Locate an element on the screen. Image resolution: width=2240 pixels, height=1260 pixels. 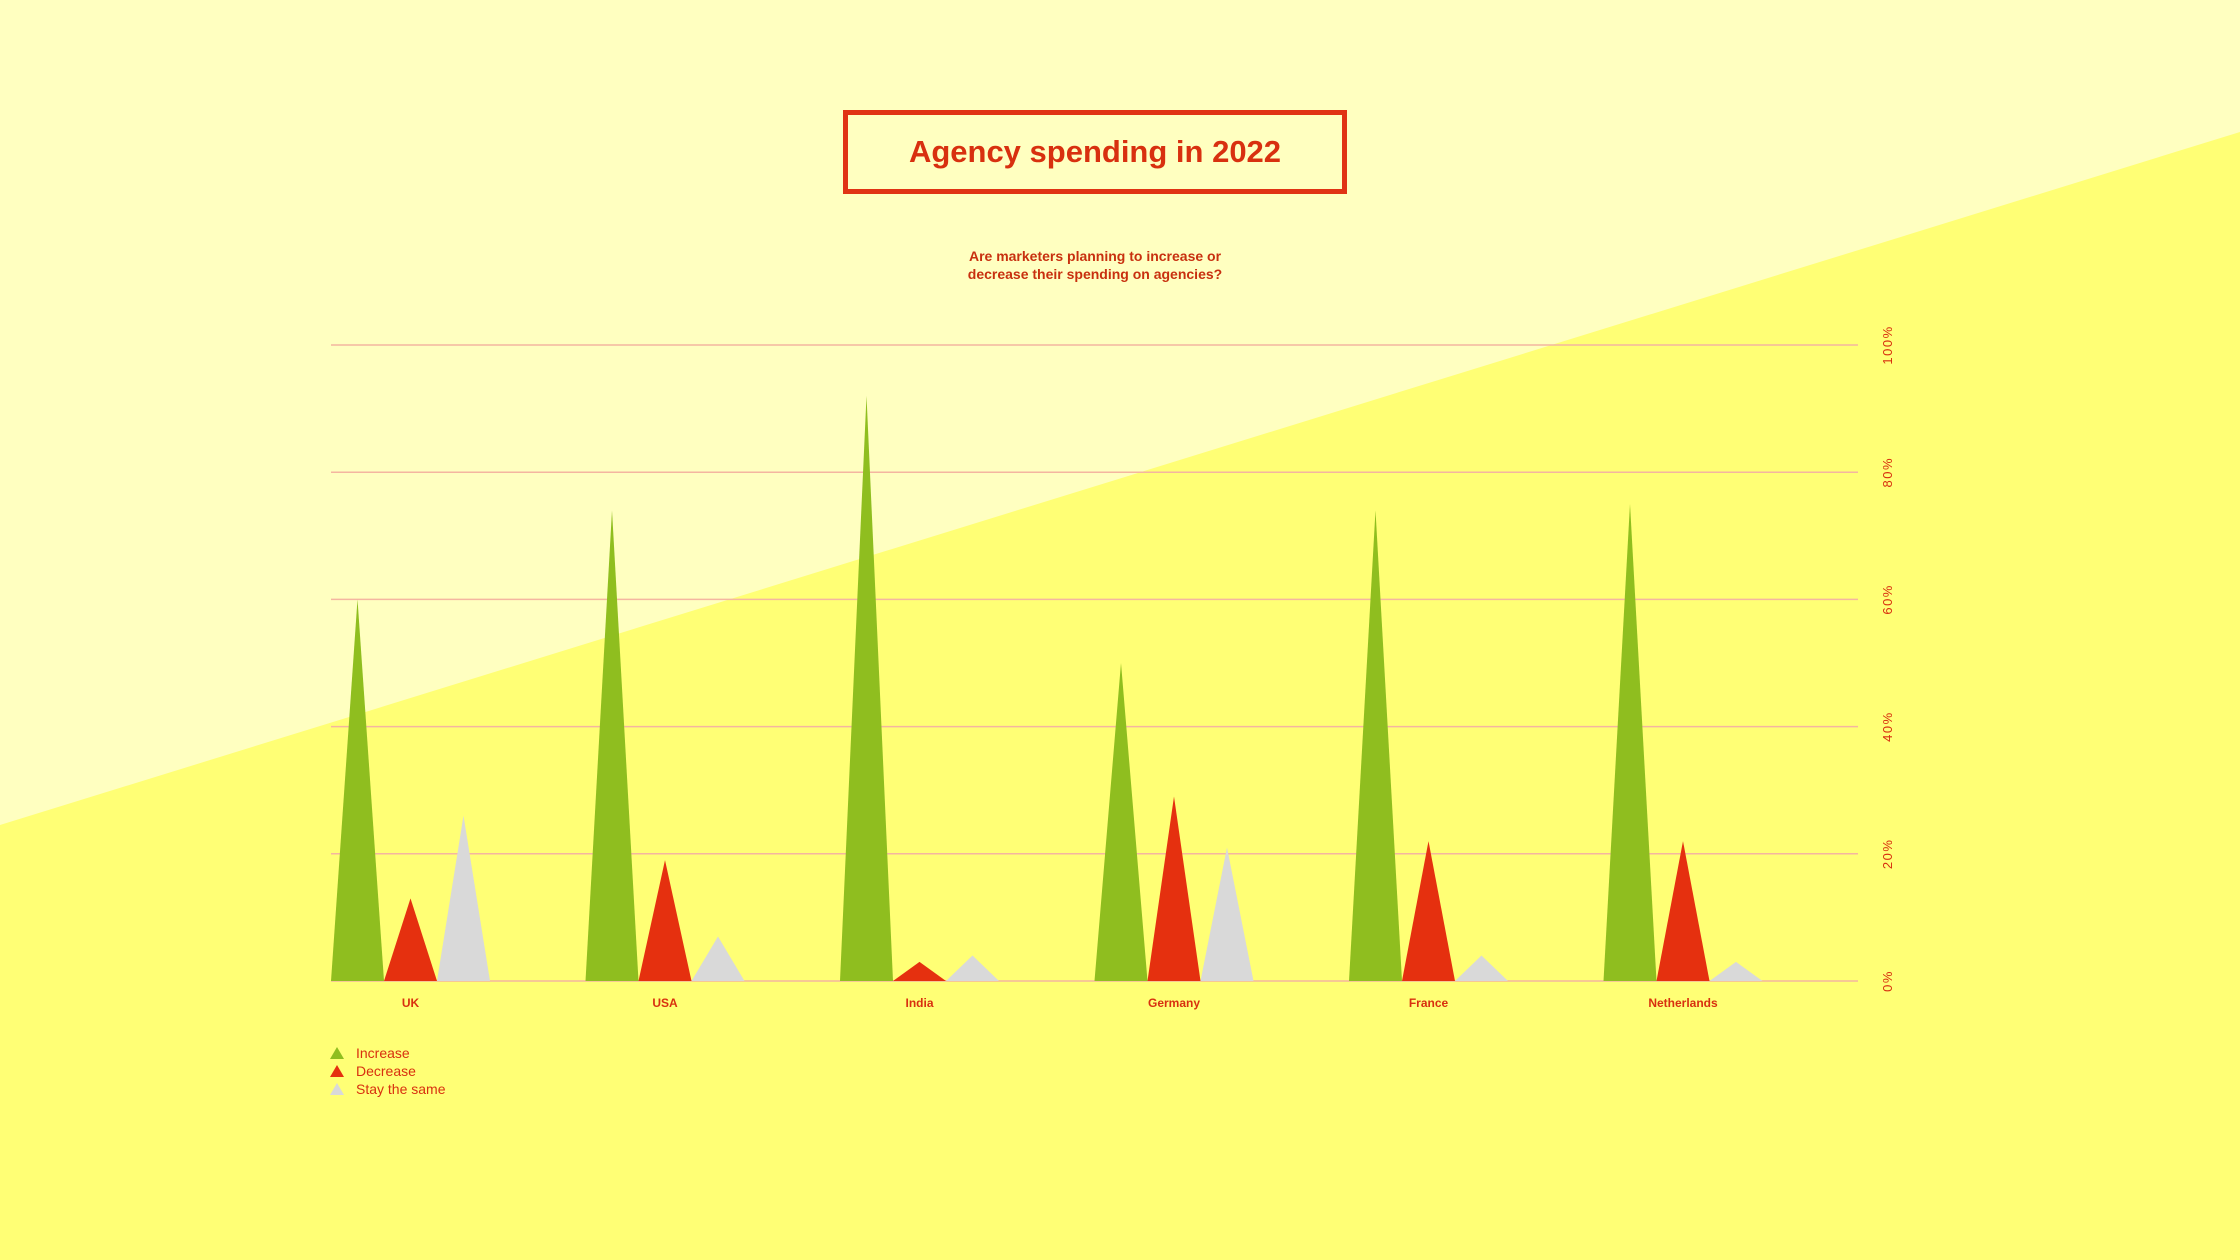
legend-label: Stay the same is located at coordinates (401, 1089).